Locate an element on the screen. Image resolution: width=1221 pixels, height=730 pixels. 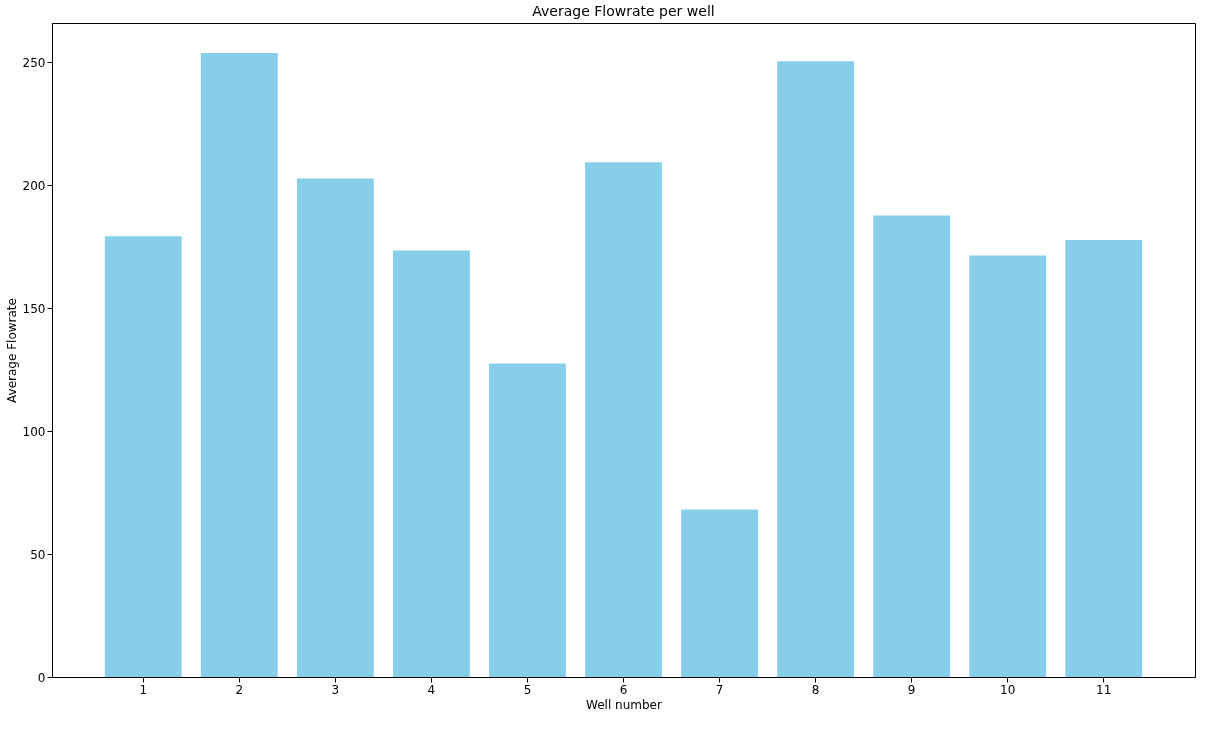
x-tick-label: 1 is located at coordinates (143, 689).